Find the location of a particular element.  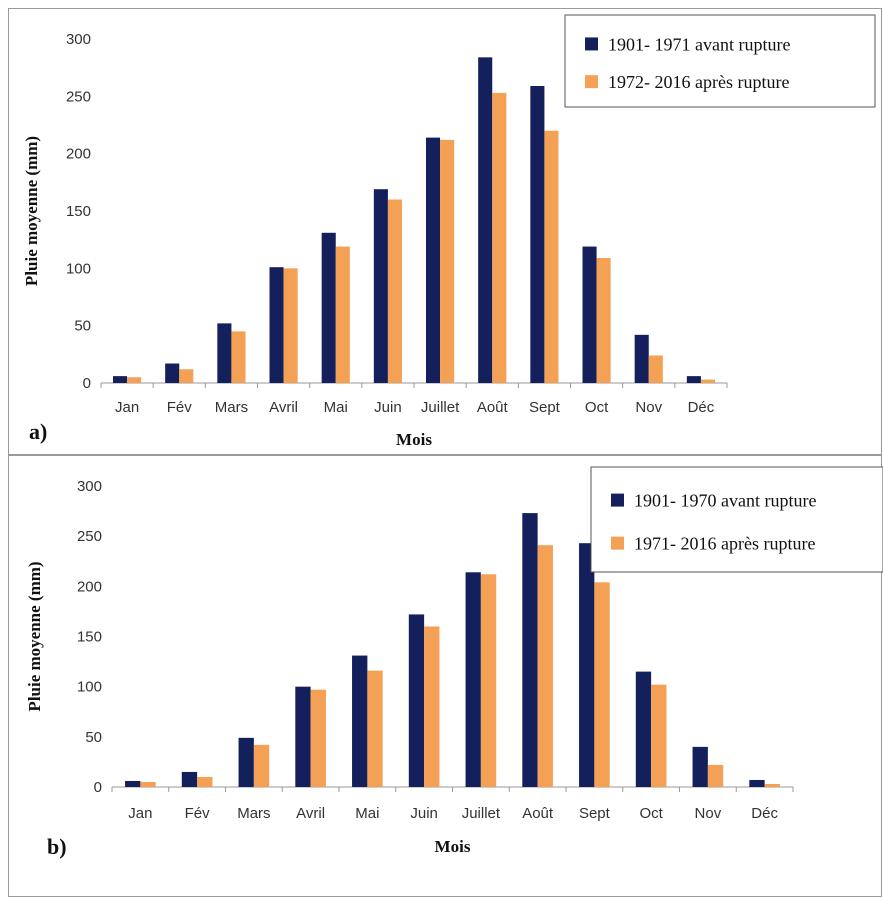

legend-label-1: 1971- 2016 après rupture is located at coordinates (724, 544).